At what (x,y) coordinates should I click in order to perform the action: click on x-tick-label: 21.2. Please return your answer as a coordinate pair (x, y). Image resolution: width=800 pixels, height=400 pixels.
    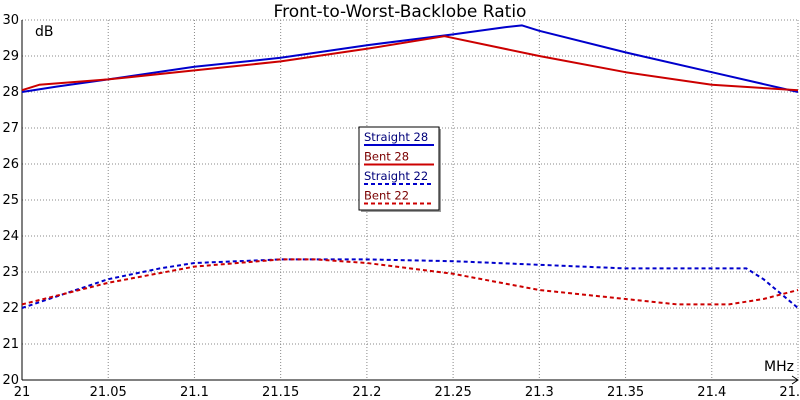
    Looking at the image, I should click on (366, 392).